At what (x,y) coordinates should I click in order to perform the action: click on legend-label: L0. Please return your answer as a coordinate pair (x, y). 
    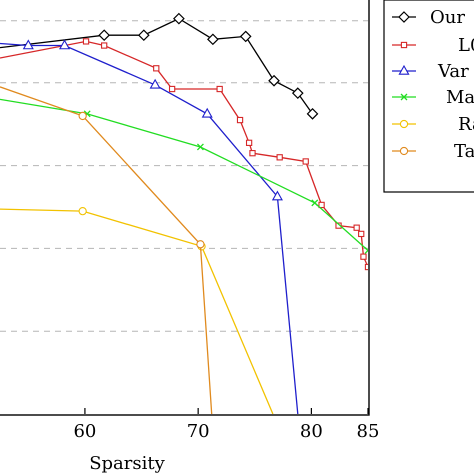
    Looking at the image, I should click on (466, 45).